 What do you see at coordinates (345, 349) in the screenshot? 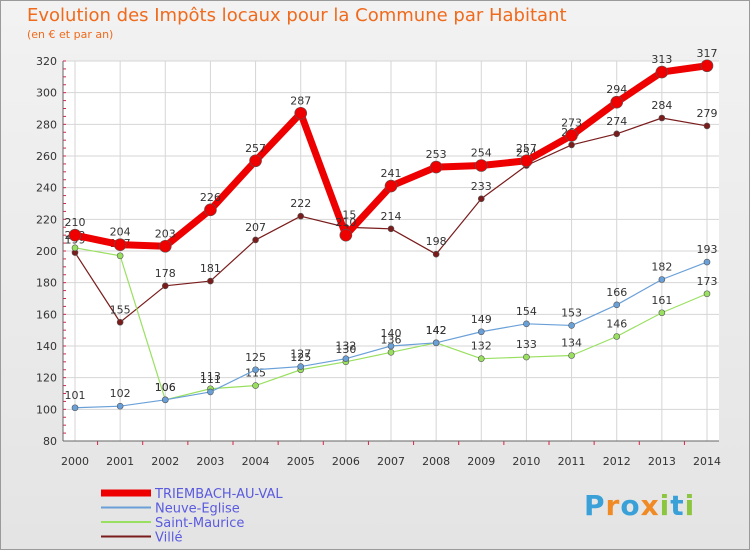
I see `data-label-saint-maurice: 130` at bounding box center [345, 349].